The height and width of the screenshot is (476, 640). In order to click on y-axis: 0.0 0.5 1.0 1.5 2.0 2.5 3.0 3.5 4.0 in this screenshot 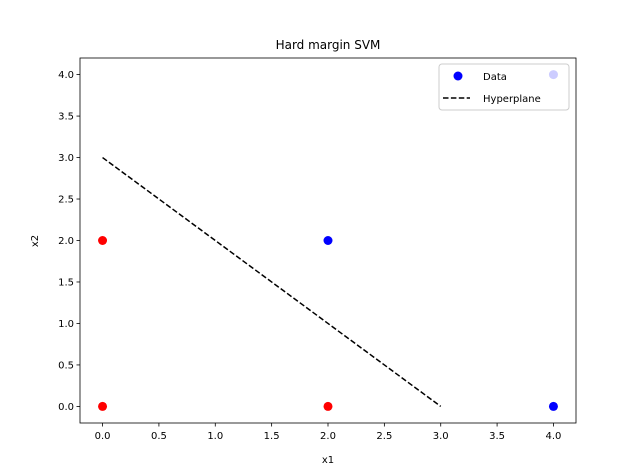, I will do `click(69, 241)`.